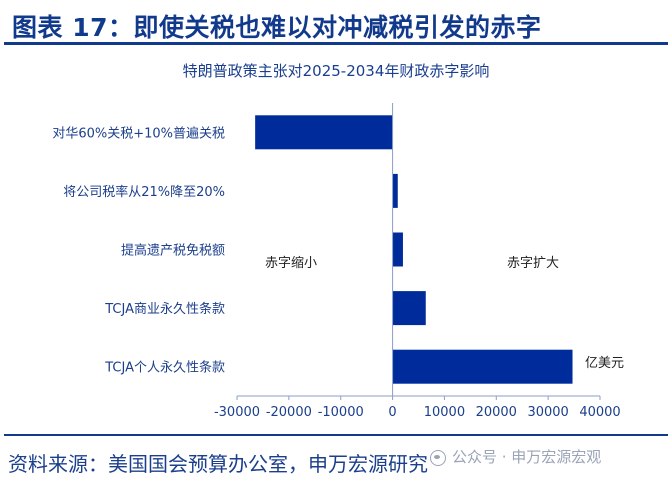  Describe the element at coordinates (438, 457) in the screenshot. I see `wechat-icon` at that location.